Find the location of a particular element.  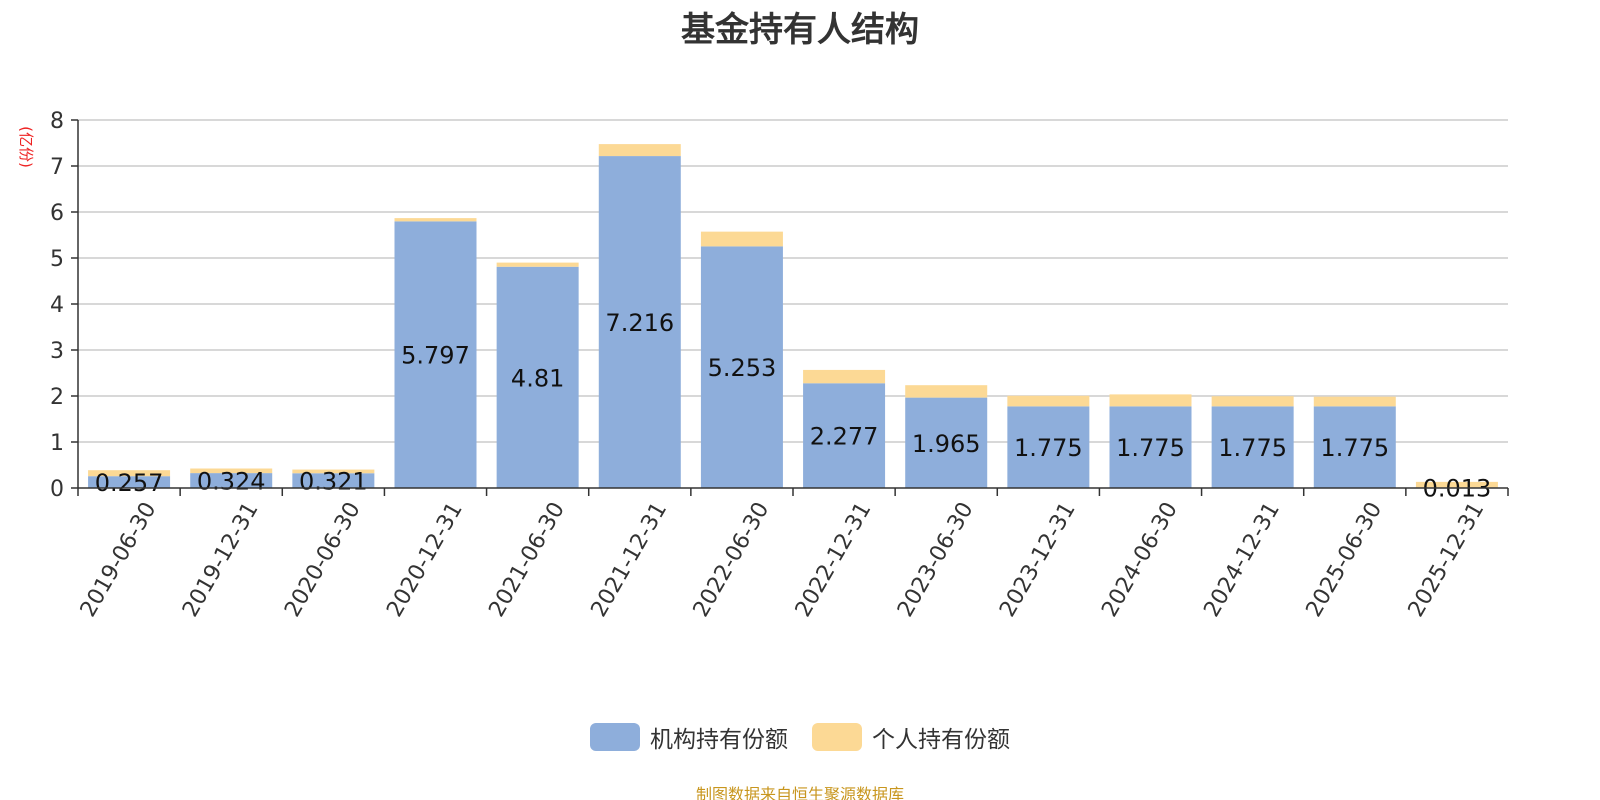

x-tick-label-2024-06-30: 2024-06-30 is located at coordinates (1140, 559).